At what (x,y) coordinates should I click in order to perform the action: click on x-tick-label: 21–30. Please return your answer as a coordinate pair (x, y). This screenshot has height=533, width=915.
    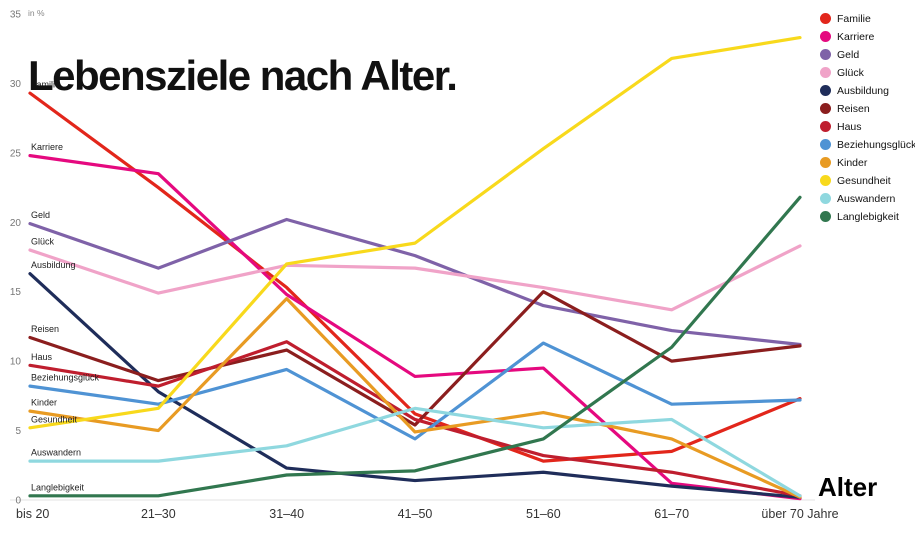
    Looking at the image, I should click on (158, 514).